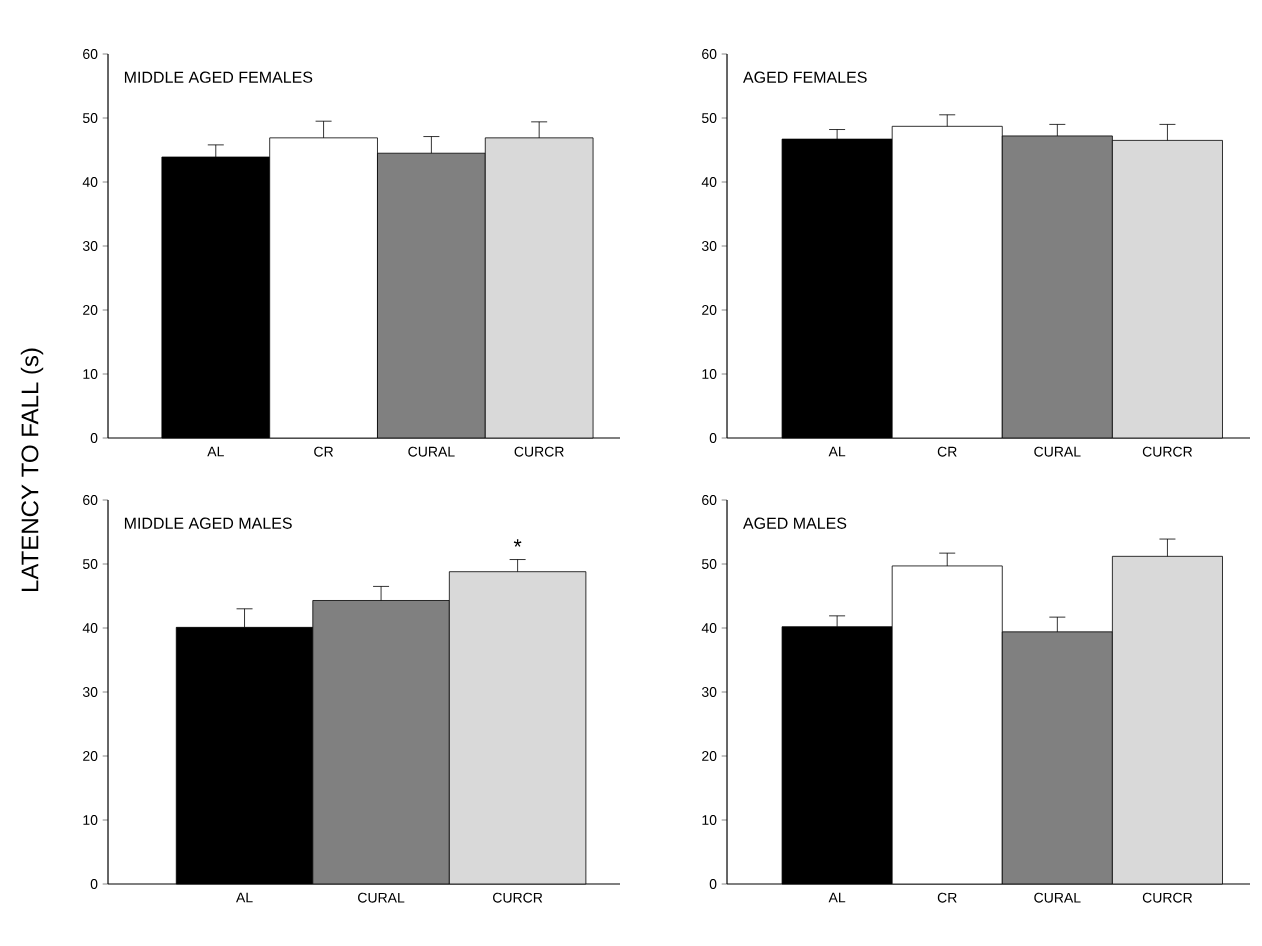  I want to click on text: AGED MALES, so click(794, 523).